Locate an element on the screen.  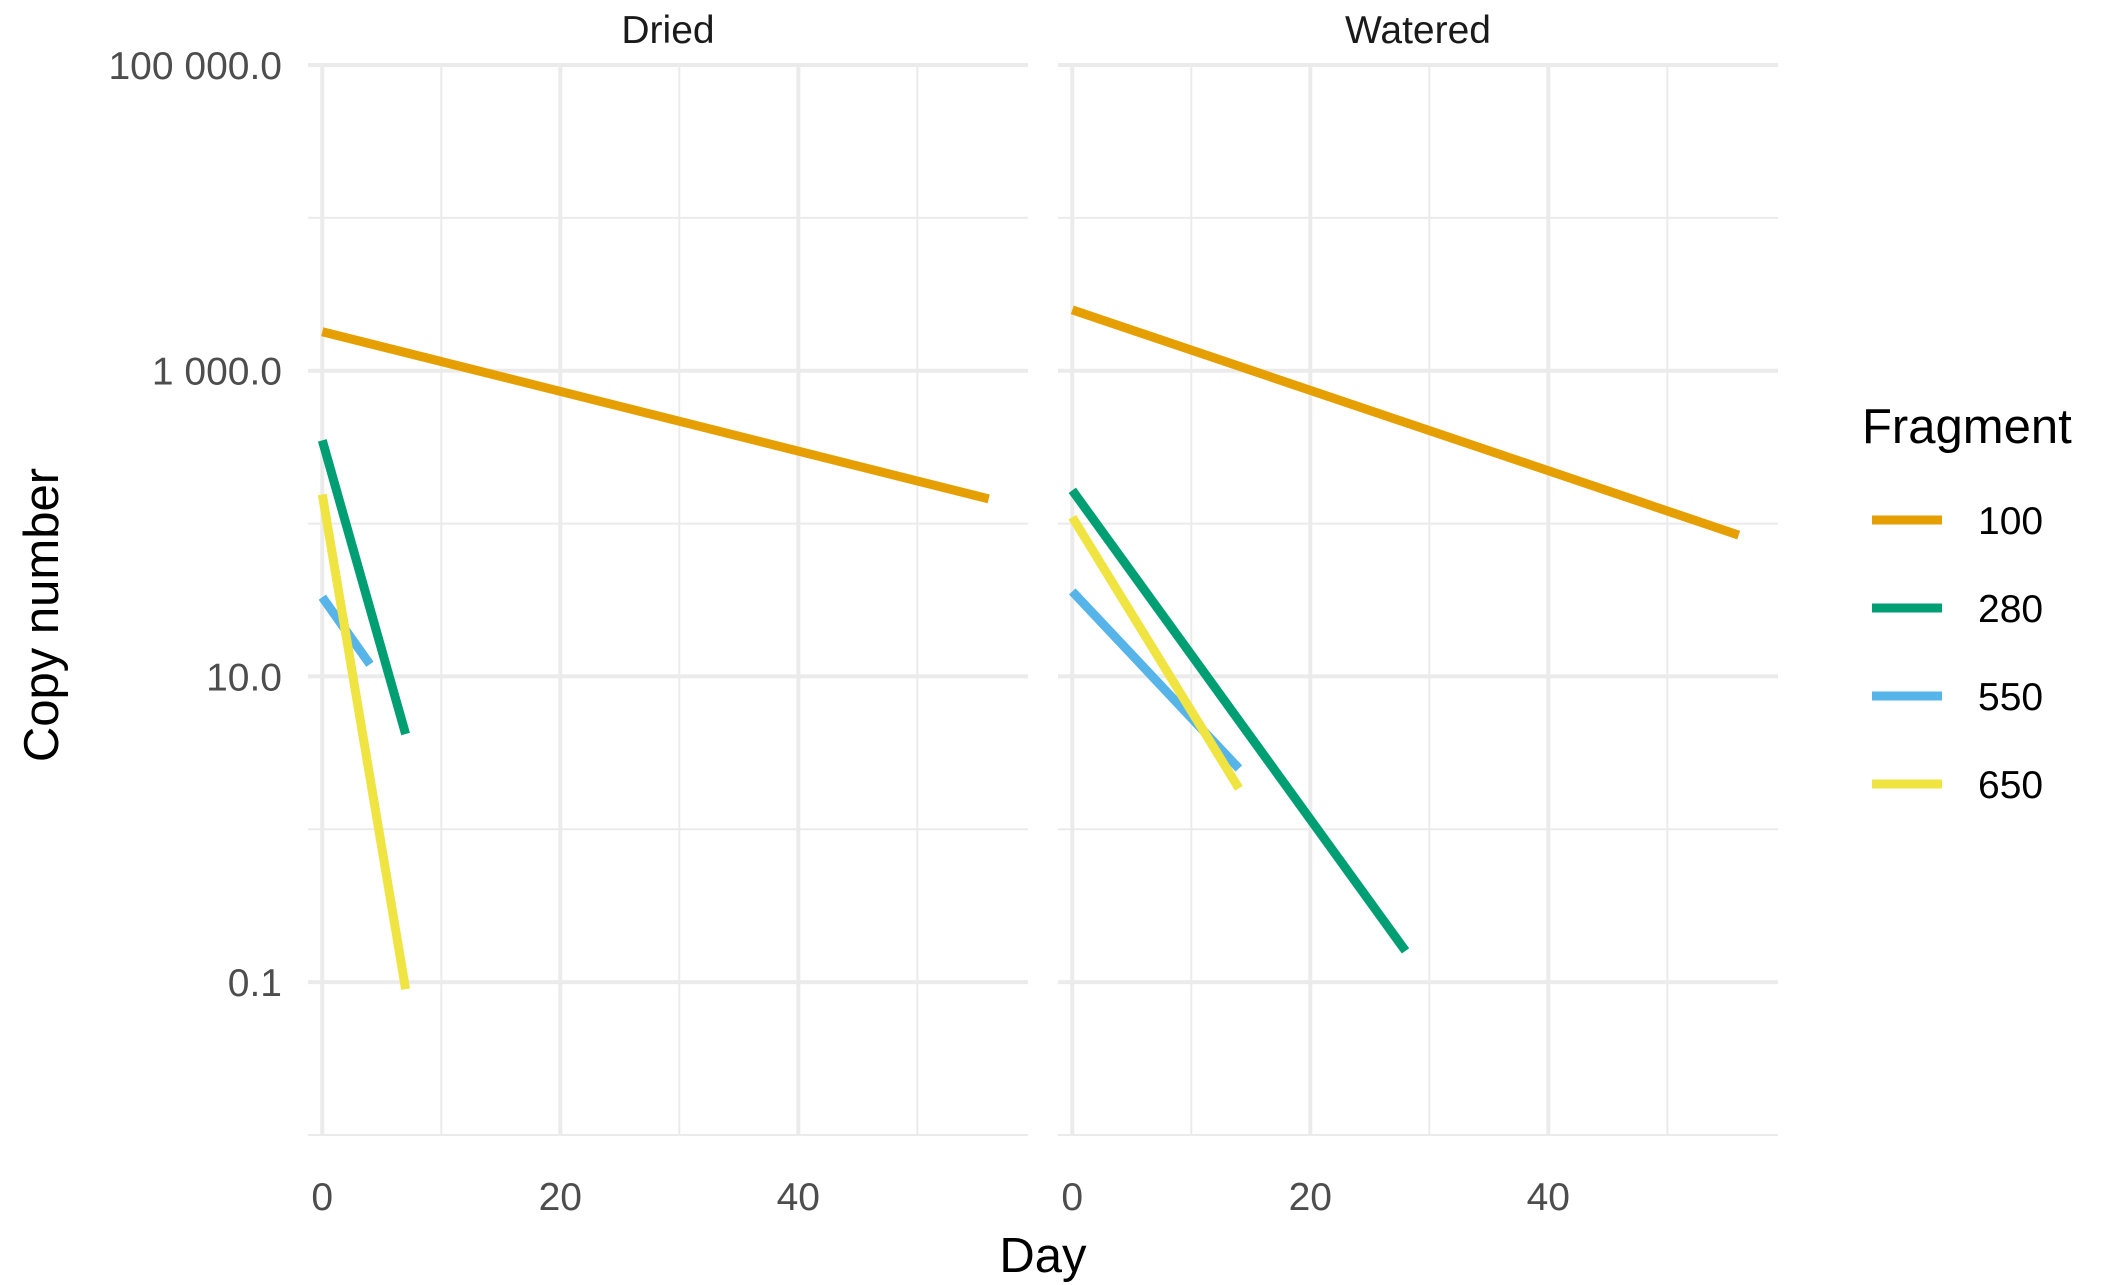
legend-entry-550: 550 is located at coordinates (1957, 697).